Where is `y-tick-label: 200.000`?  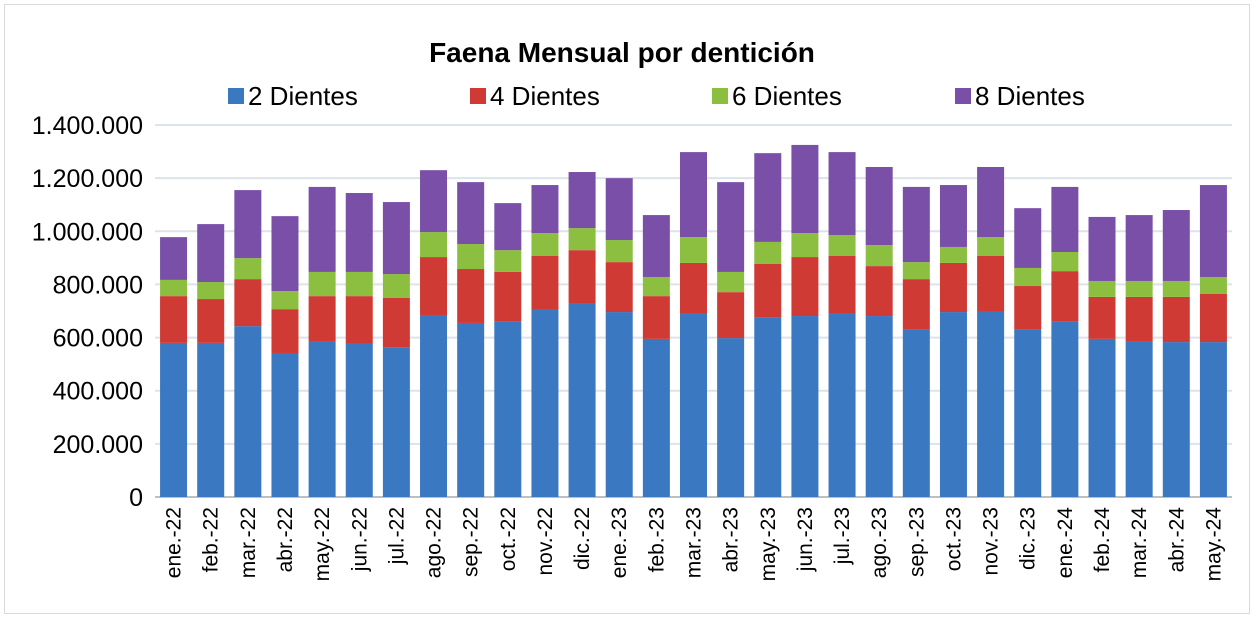 y-tick-label: 200.000 is located at coordinates (98, 445).